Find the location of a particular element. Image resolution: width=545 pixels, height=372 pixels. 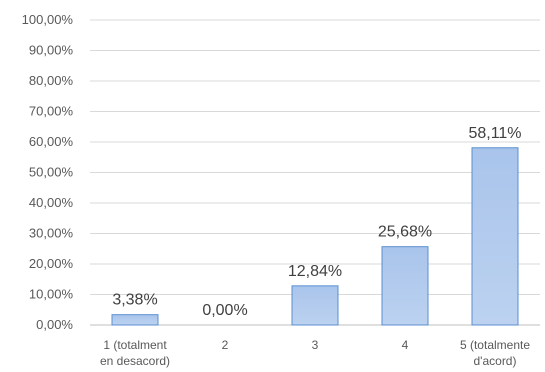

category-label: 3 is located at coordinates (315, 345).